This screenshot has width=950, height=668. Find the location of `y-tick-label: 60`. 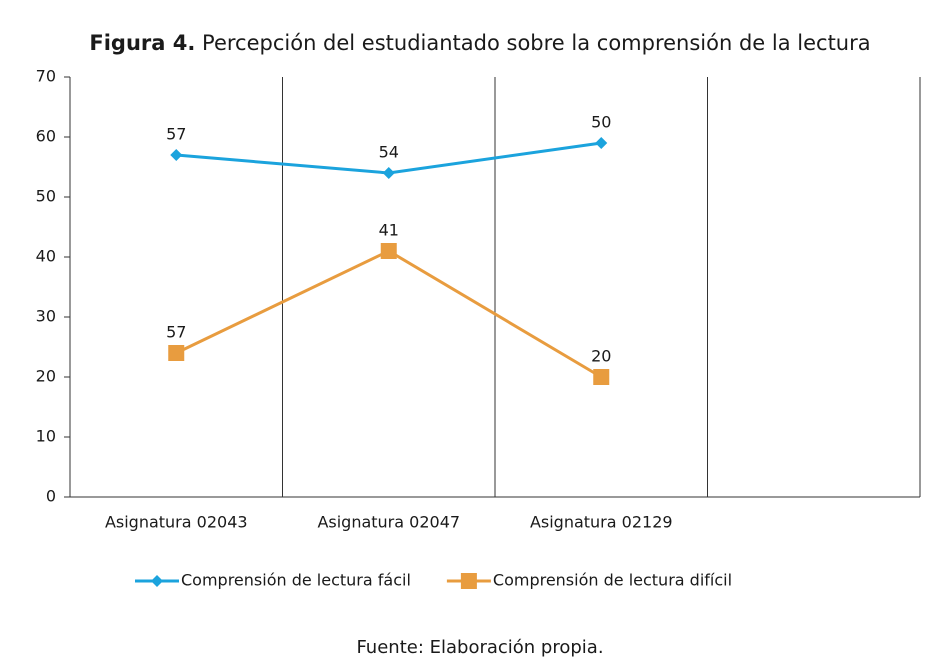

y-tick-label: 60 is located at coordinates (46, 136).